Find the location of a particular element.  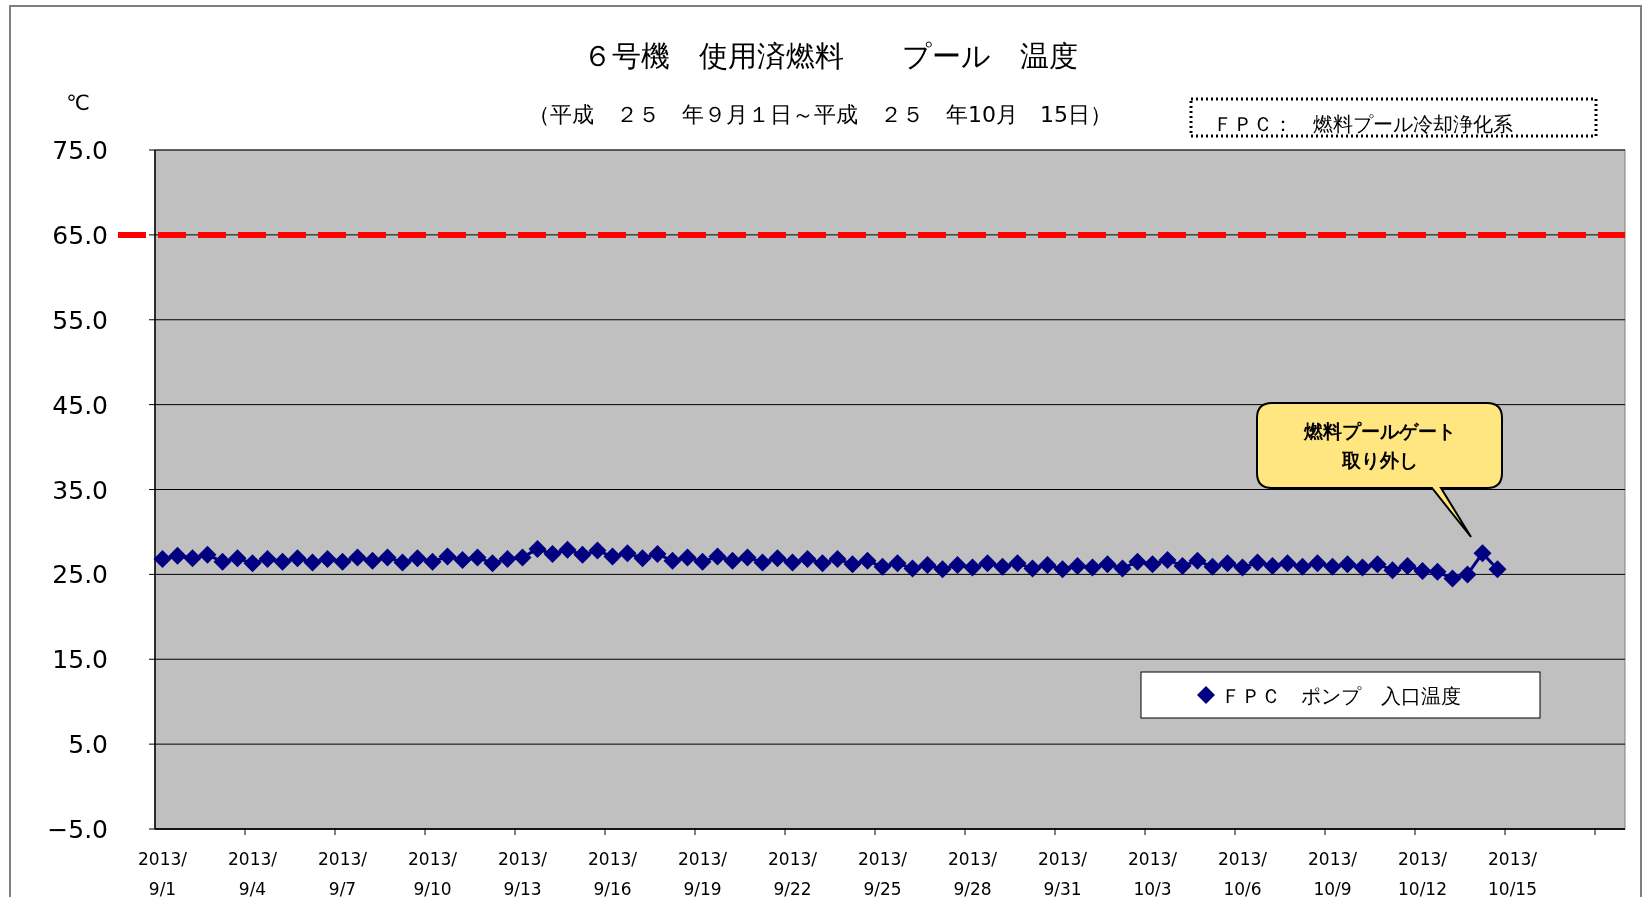

y-tick-label: 55.0 is located at coordinates (80, 320).